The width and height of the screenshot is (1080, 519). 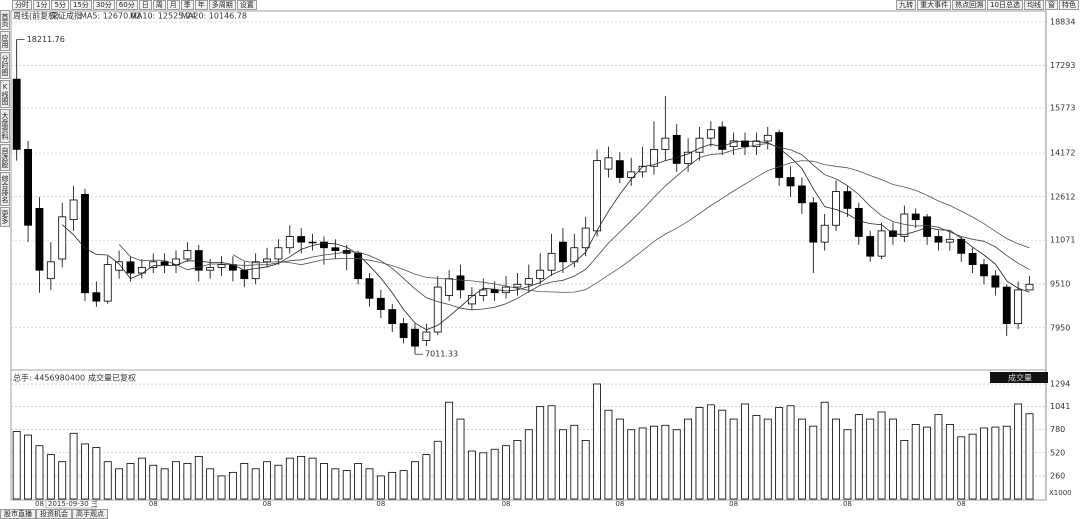 What do you see at coordinates (22, 5) in the screenshot?
I see `period-button: 分时` at bounding box center [22, 5].